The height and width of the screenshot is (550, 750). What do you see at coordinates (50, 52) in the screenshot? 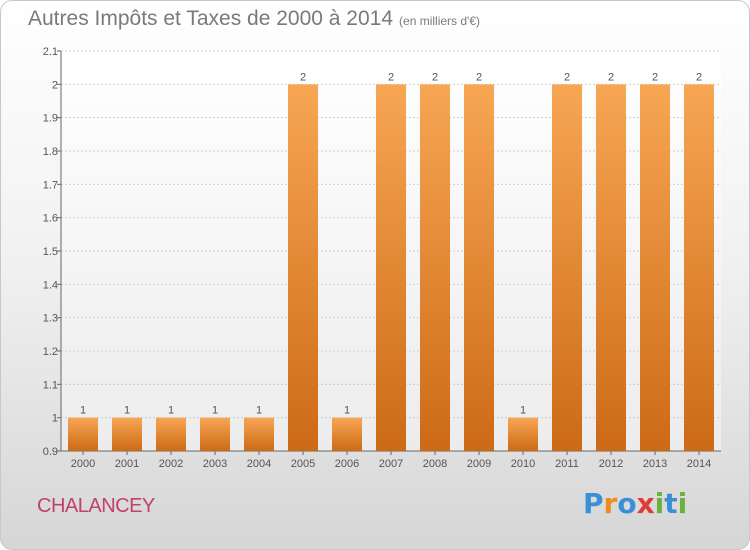
I see `y-tick-label: 2.1` at bounding box center [50, 52].